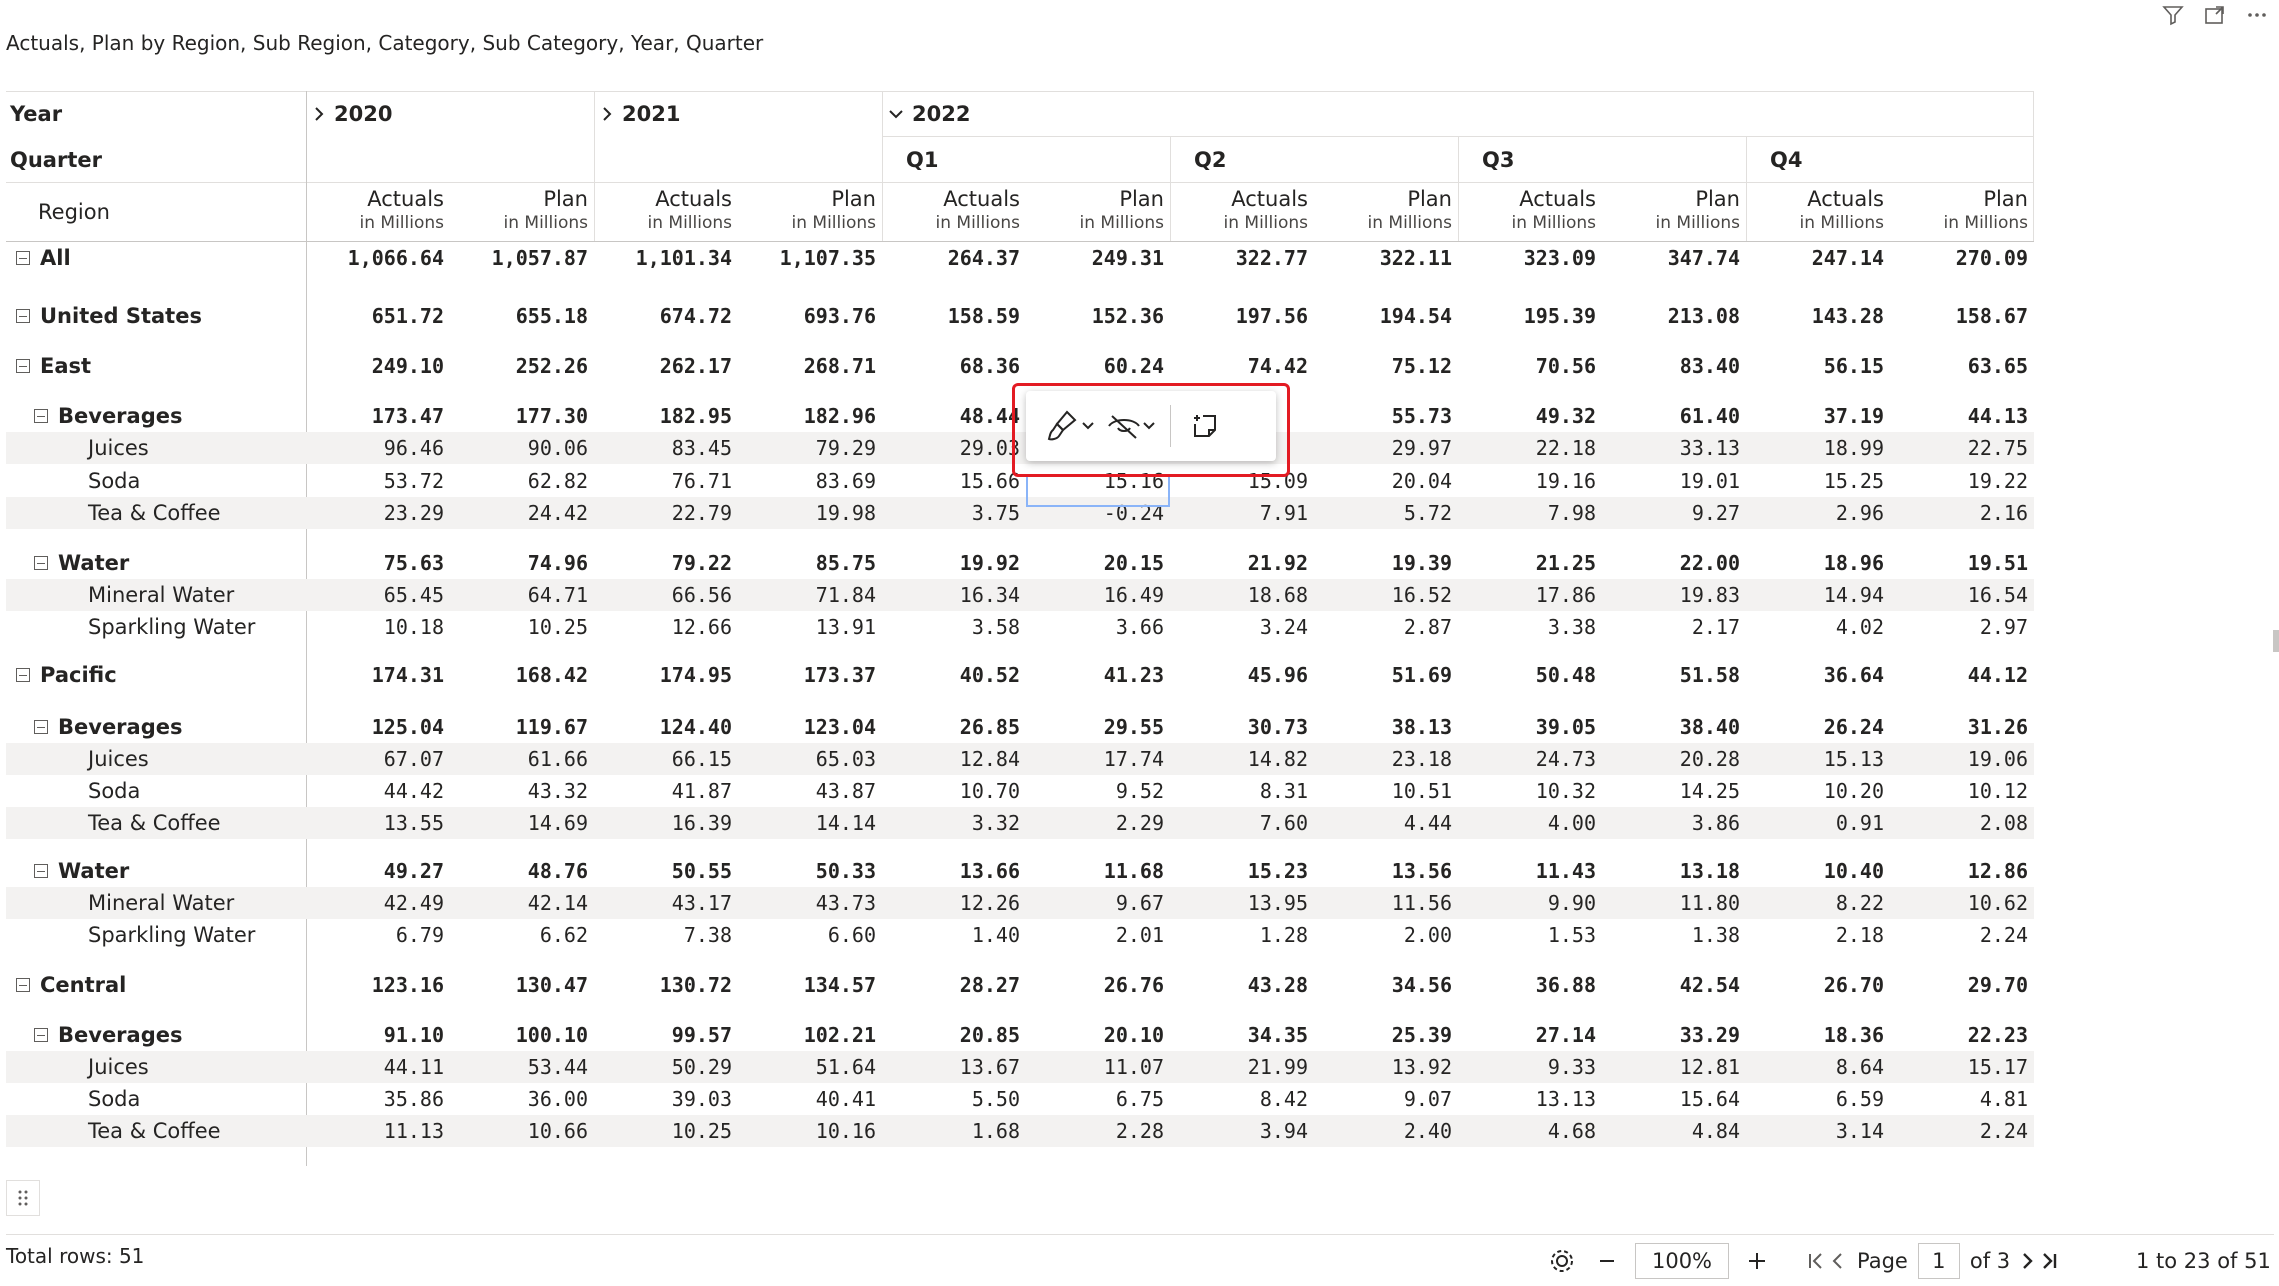 The image size is (2279, 1286). What do you see at coordinates (1386, 759) in the screenshot?
I see `value-cell: 23.18` at bounding box center [1386, 759].